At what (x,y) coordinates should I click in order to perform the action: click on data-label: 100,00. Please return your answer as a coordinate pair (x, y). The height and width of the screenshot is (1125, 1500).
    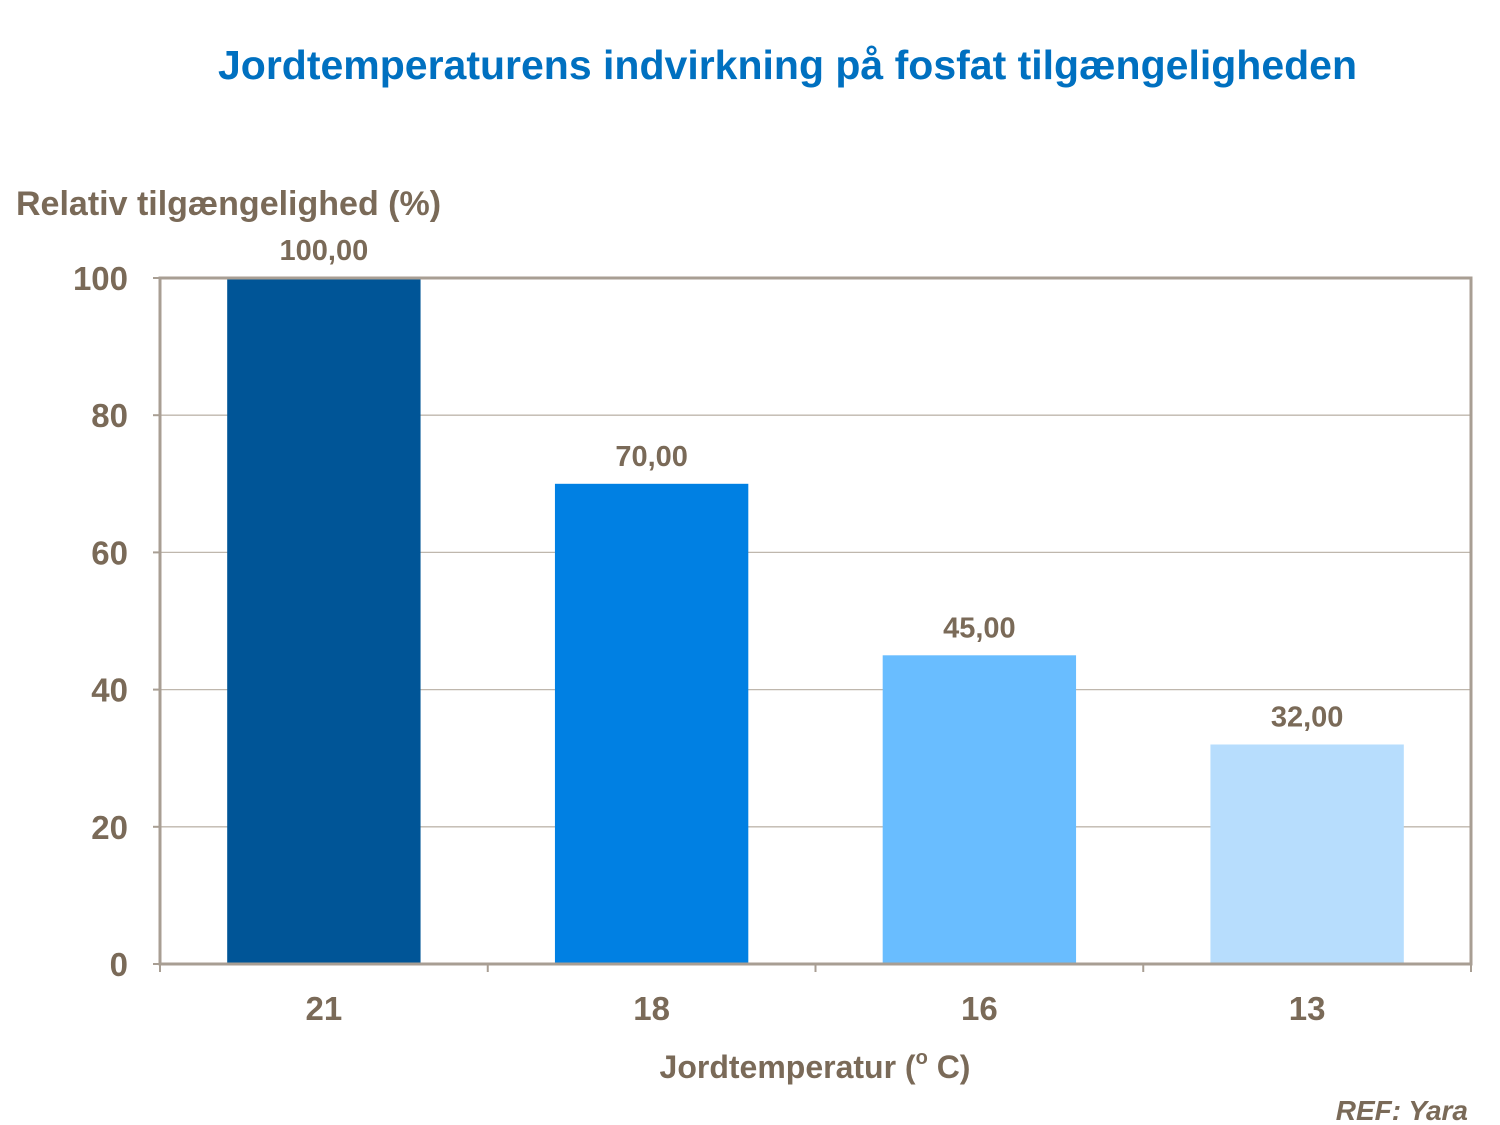
    Looking at the image, I should click on (324, 251).